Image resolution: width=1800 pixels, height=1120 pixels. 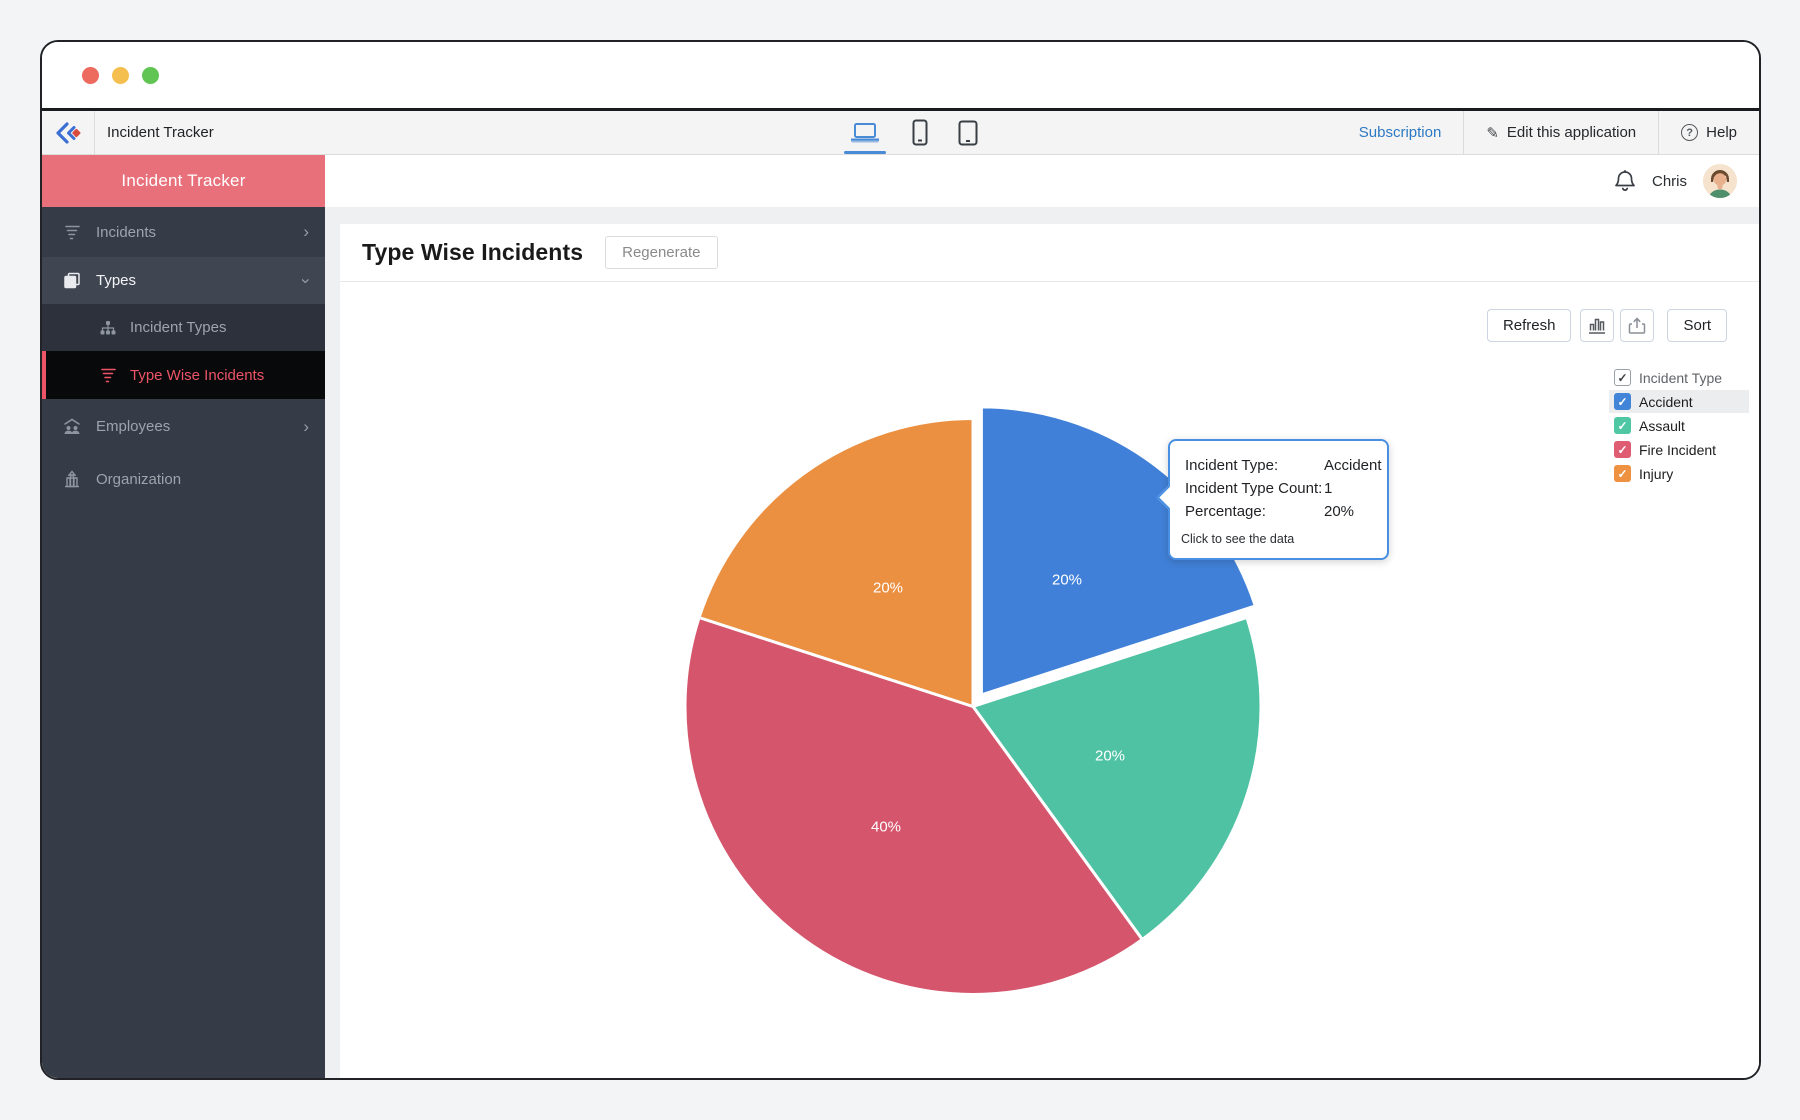 What do you see at coordinates (888, 588) in the screenshot?
I see `slice-label-injury: 20%` at bounding box center [888, 588].